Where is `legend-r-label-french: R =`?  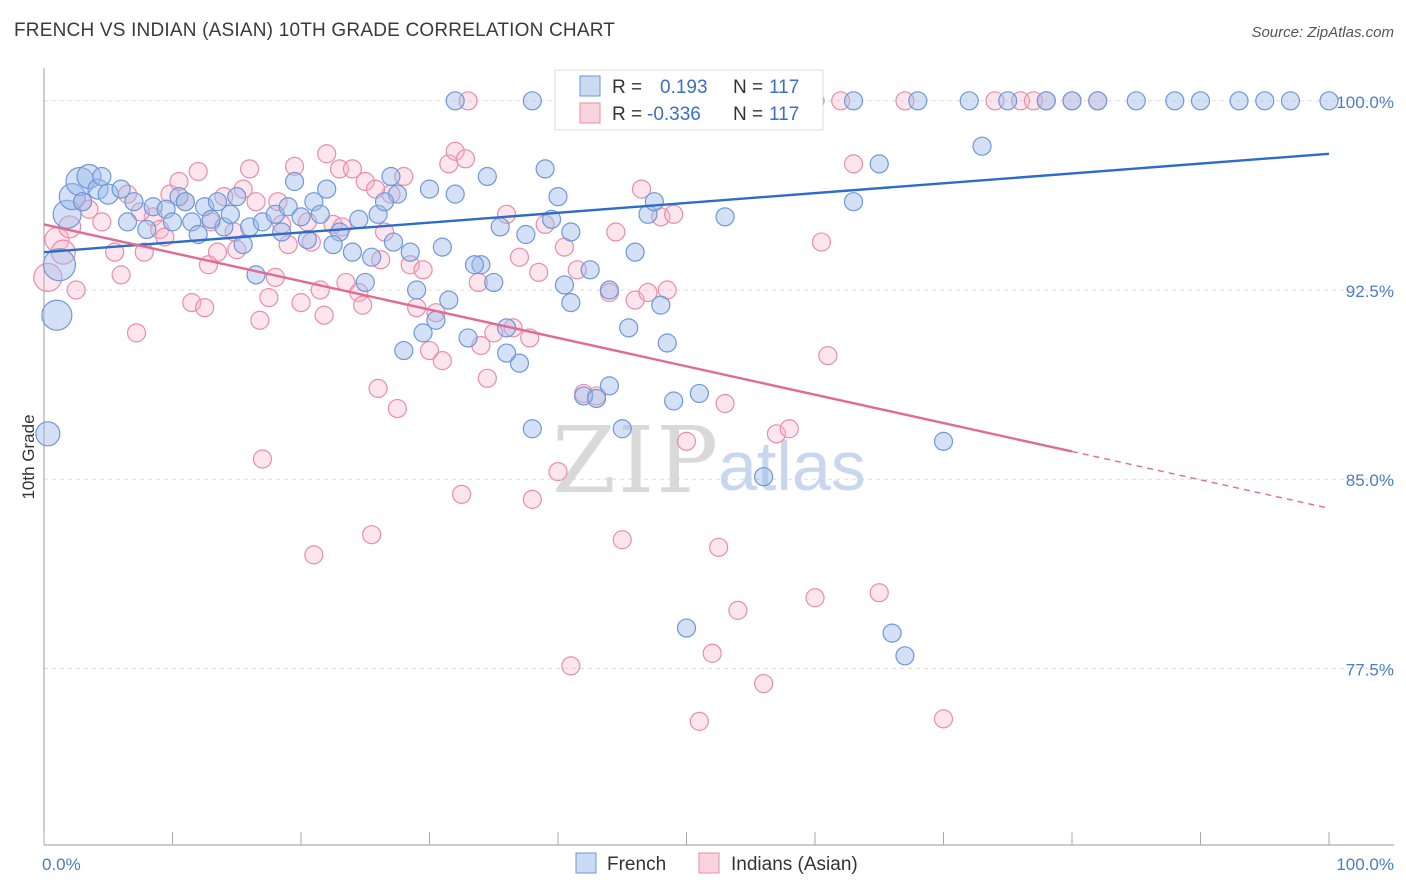
legend-r-label-french: R = is located at coordinates (627, 87).